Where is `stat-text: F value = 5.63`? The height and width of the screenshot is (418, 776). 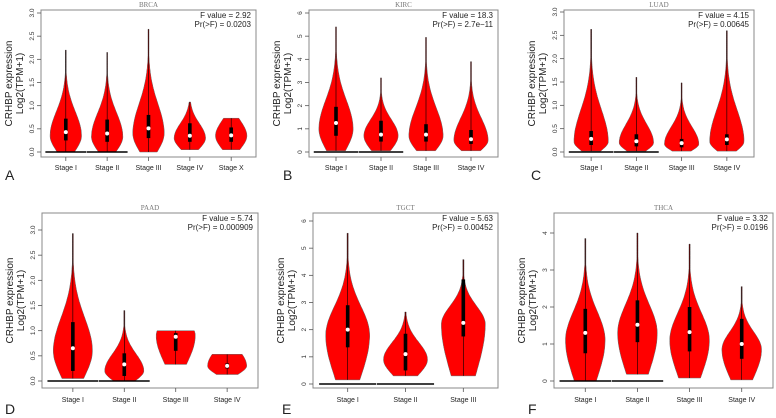 stat-text: F value = 5.63 is located at coordinates (467, 218).